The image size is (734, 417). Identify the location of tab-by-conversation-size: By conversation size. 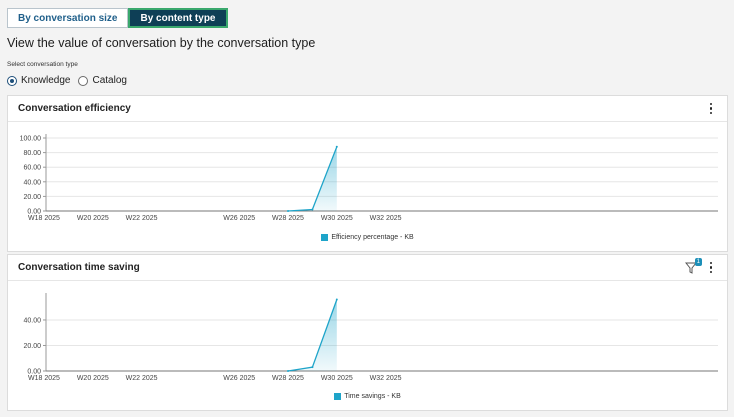
(68, 18).